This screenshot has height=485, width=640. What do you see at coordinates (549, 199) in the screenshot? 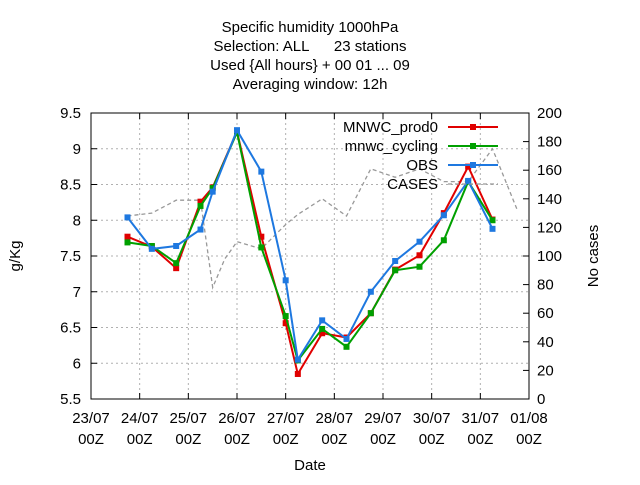
I see `y2-tick-label: 140` at bounding box center [549, 199].